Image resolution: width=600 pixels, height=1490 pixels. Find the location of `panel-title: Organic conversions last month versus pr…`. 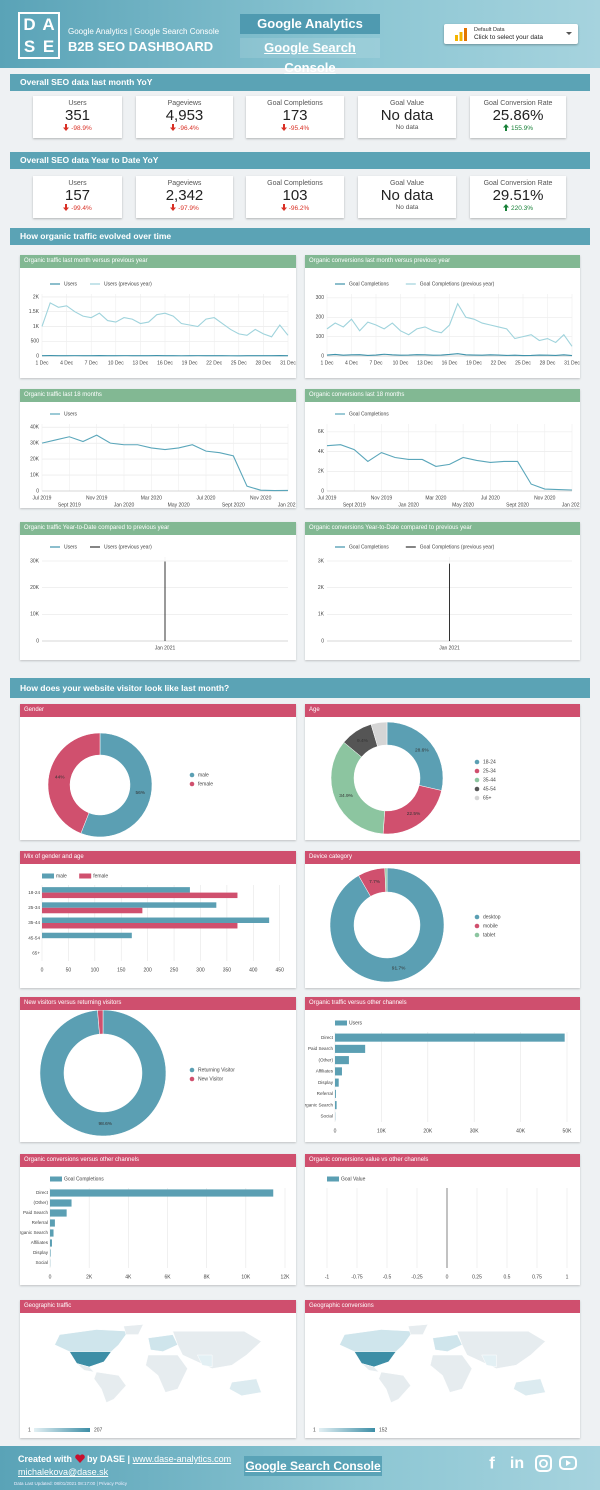

panel-title: Organic conversions last month versus pr… is located at coordinates (442, 261).